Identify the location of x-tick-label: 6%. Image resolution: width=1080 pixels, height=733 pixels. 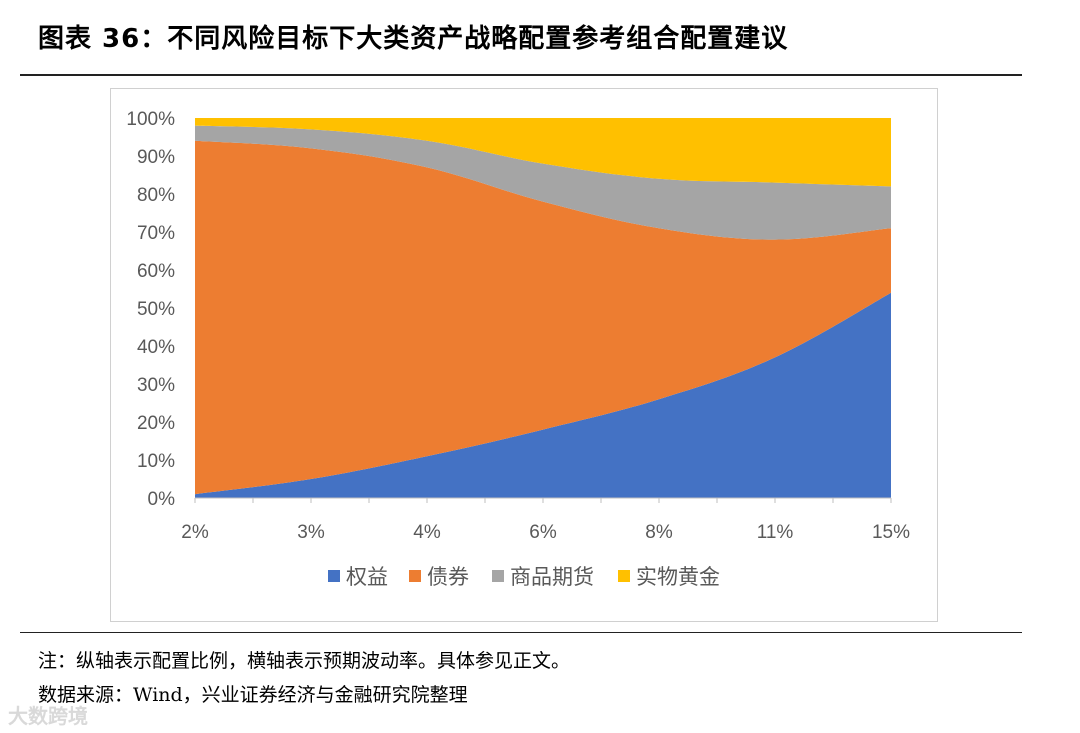
(543, 532).